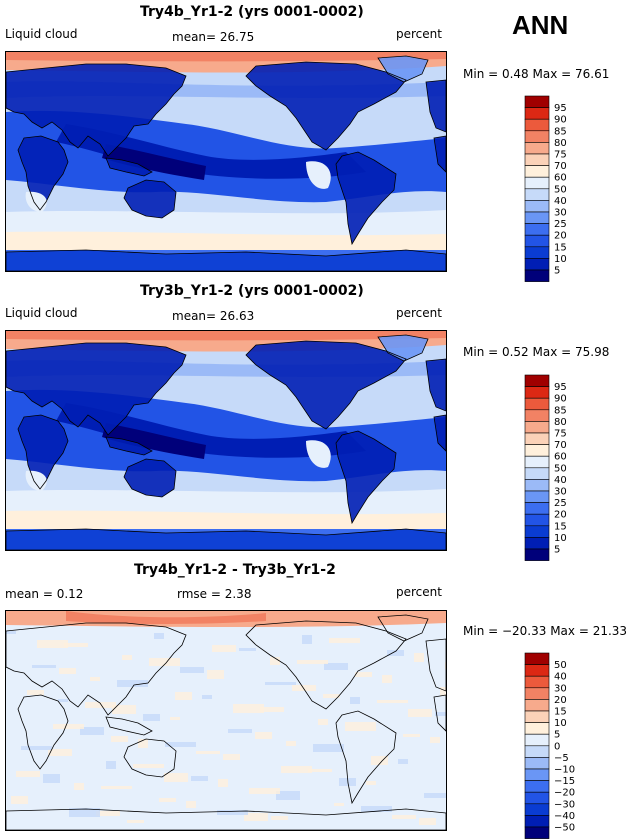 The image size is (643, 840). I want to click on panel2-colorbar-label: 80, so click(560, 422).